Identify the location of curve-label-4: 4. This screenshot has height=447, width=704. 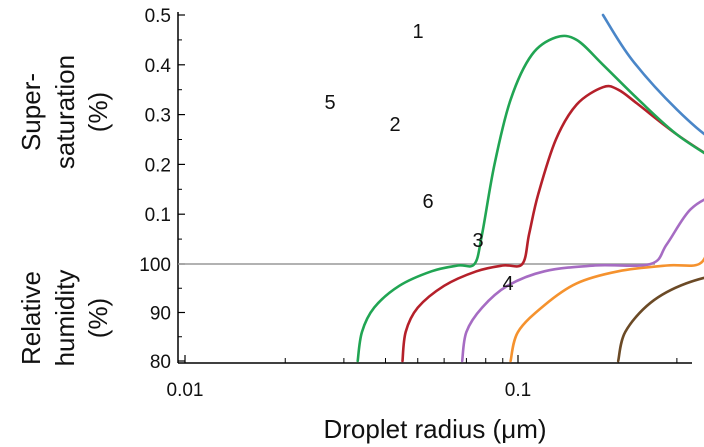
(507, 284).